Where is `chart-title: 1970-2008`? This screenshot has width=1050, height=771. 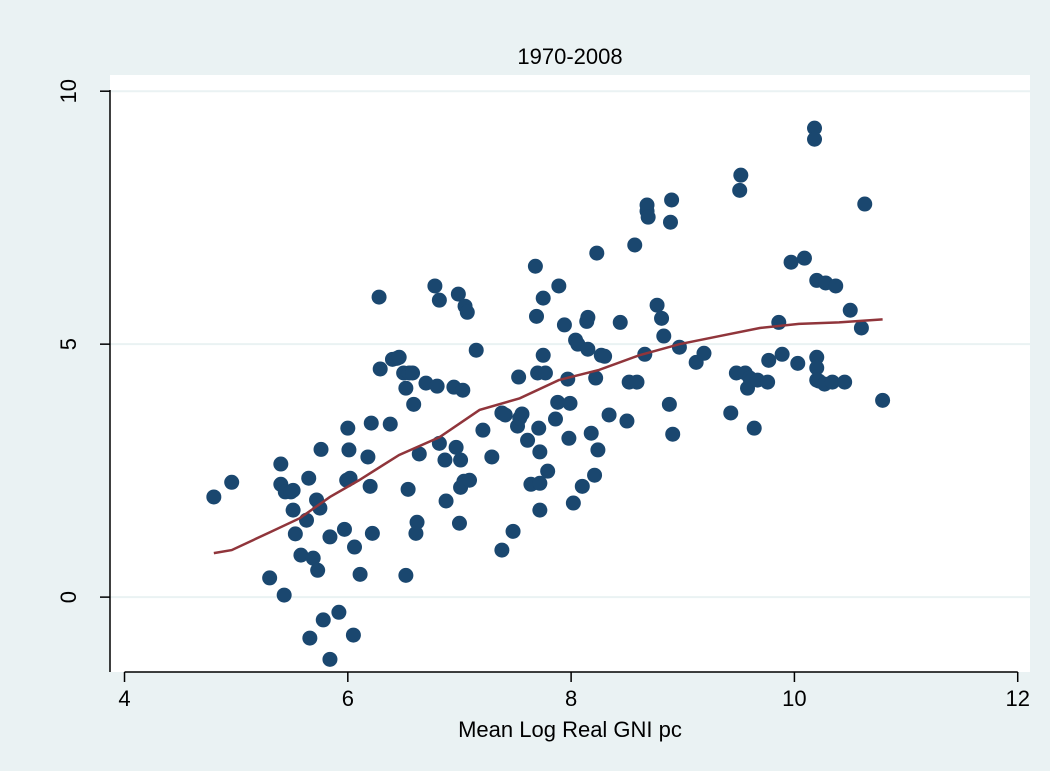 chart-title: 1970-2008 is located at coordinates (569, 56).